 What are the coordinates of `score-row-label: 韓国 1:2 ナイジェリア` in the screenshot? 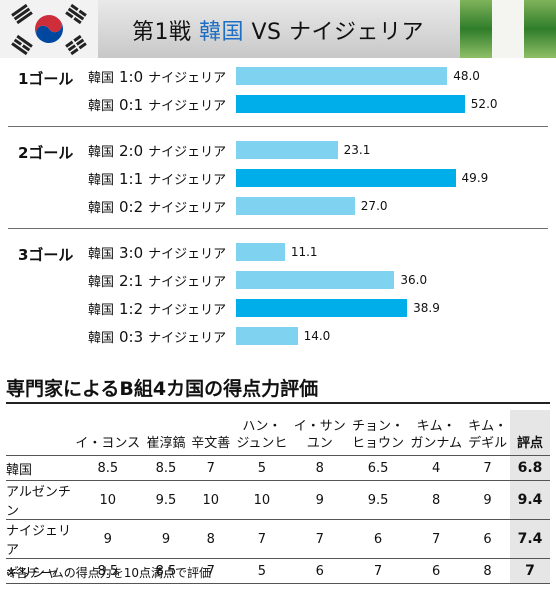 It's located at (157, 308).